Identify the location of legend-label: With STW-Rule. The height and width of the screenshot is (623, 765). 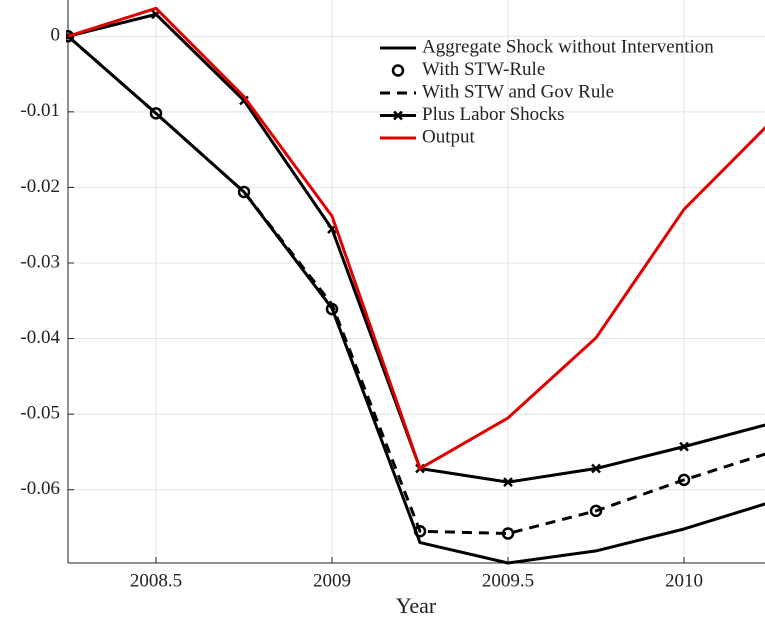
(483, 69).